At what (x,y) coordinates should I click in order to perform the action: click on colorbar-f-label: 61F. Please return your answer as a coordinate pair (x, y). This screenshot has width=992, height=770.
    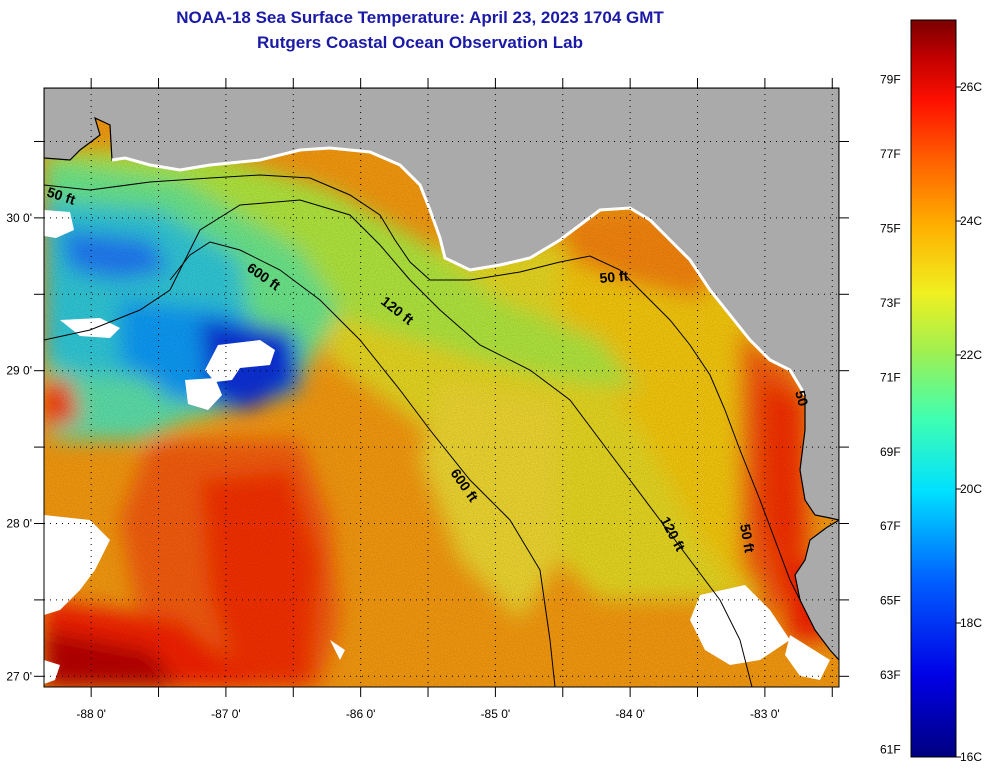
    Looking at the image, I should click on (890, 750).